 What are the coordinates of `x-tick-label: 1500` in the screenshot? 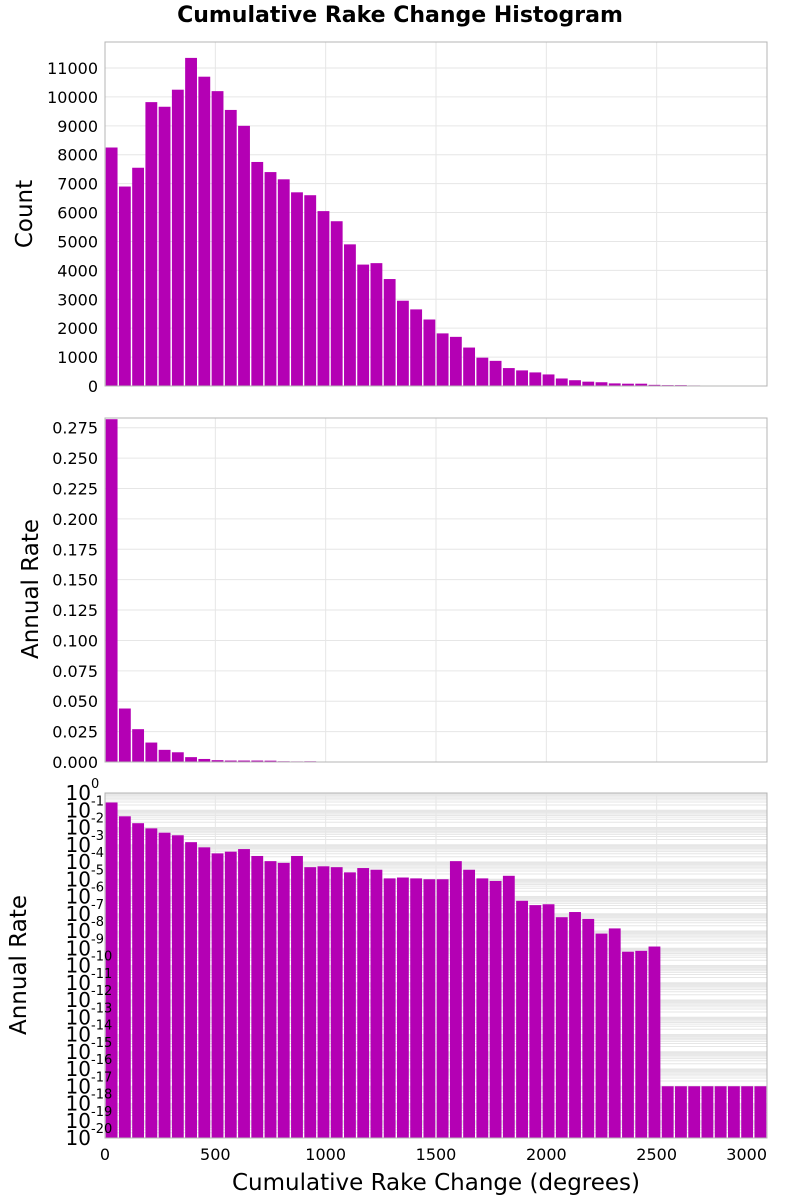 It's located at (436, 1154).